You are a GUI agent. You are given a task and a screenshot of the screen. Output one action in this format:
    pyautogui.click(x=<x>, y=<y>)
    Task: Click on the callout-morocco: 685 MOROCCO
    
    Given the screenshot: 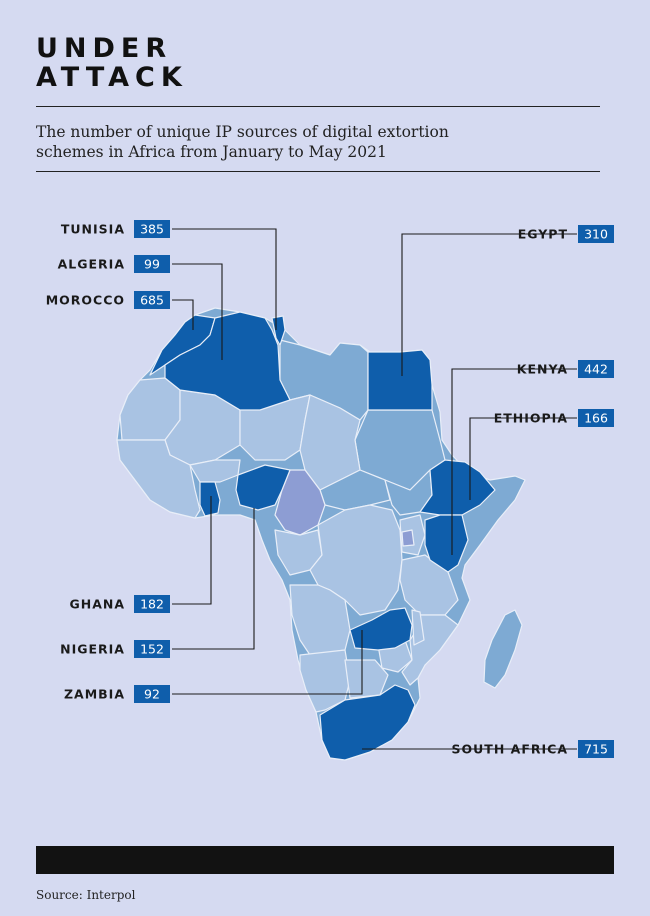 What is the action you would take?
    pyautogui.click(x=120, y=310)
    